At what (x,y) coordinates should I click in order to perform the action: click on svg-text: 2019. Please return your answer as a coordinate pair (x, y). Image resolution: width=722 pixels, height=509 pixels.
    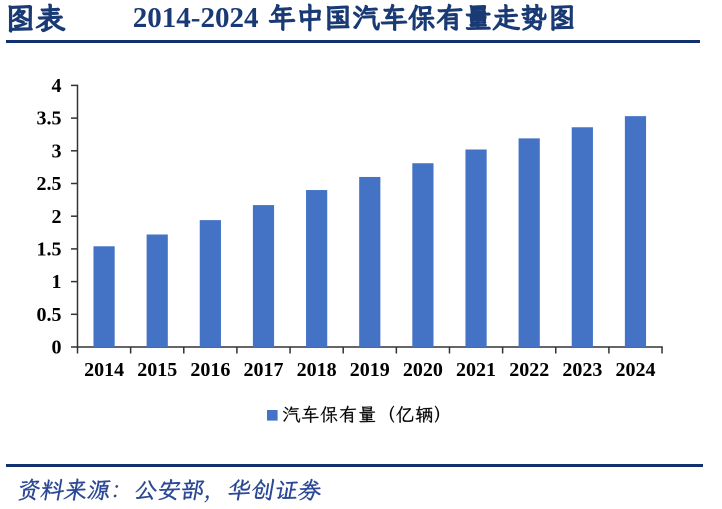
    Looking at the image, I should click on (370, 370).